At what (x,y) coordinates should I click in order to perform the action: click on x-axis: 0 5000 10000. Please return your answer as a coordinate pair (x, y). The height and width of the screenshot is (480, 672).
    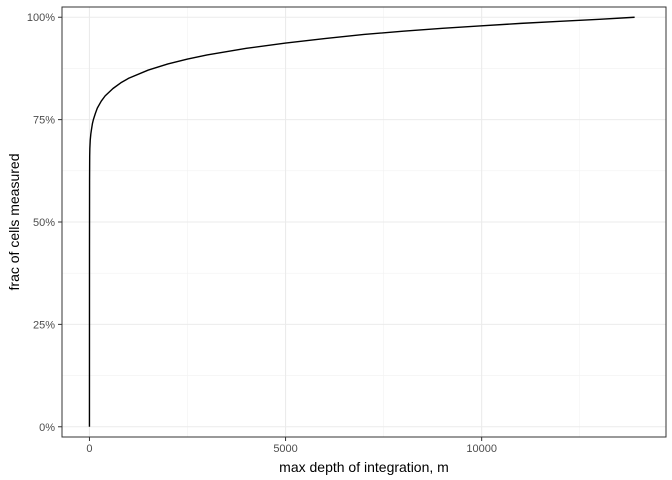
    Looking at the image, I should click on (291, 446).